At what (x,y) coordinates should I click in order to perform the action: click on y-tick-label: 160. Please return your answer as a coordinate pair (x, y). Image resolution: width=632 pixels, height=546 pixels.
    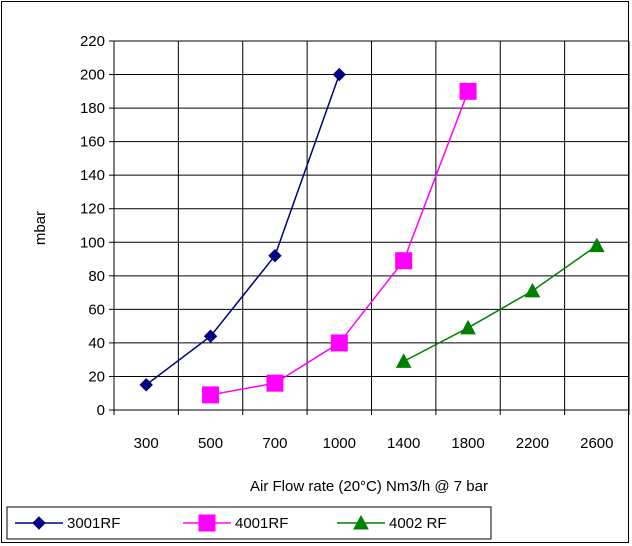
    Looking at the image, I should click on (92, 142).